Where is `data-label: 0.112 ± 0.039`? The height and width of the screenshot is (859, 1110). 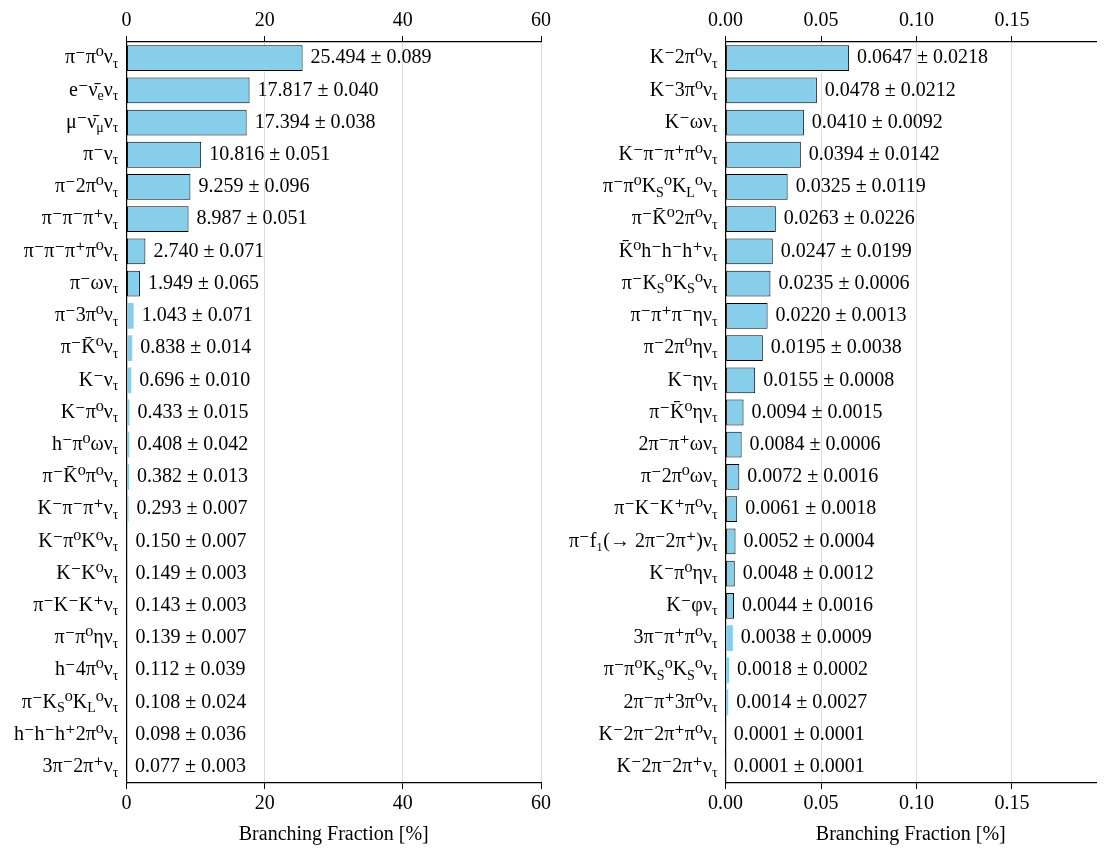 data-label: 0.112 ± 0.039 is located at coordinates (190, 668).